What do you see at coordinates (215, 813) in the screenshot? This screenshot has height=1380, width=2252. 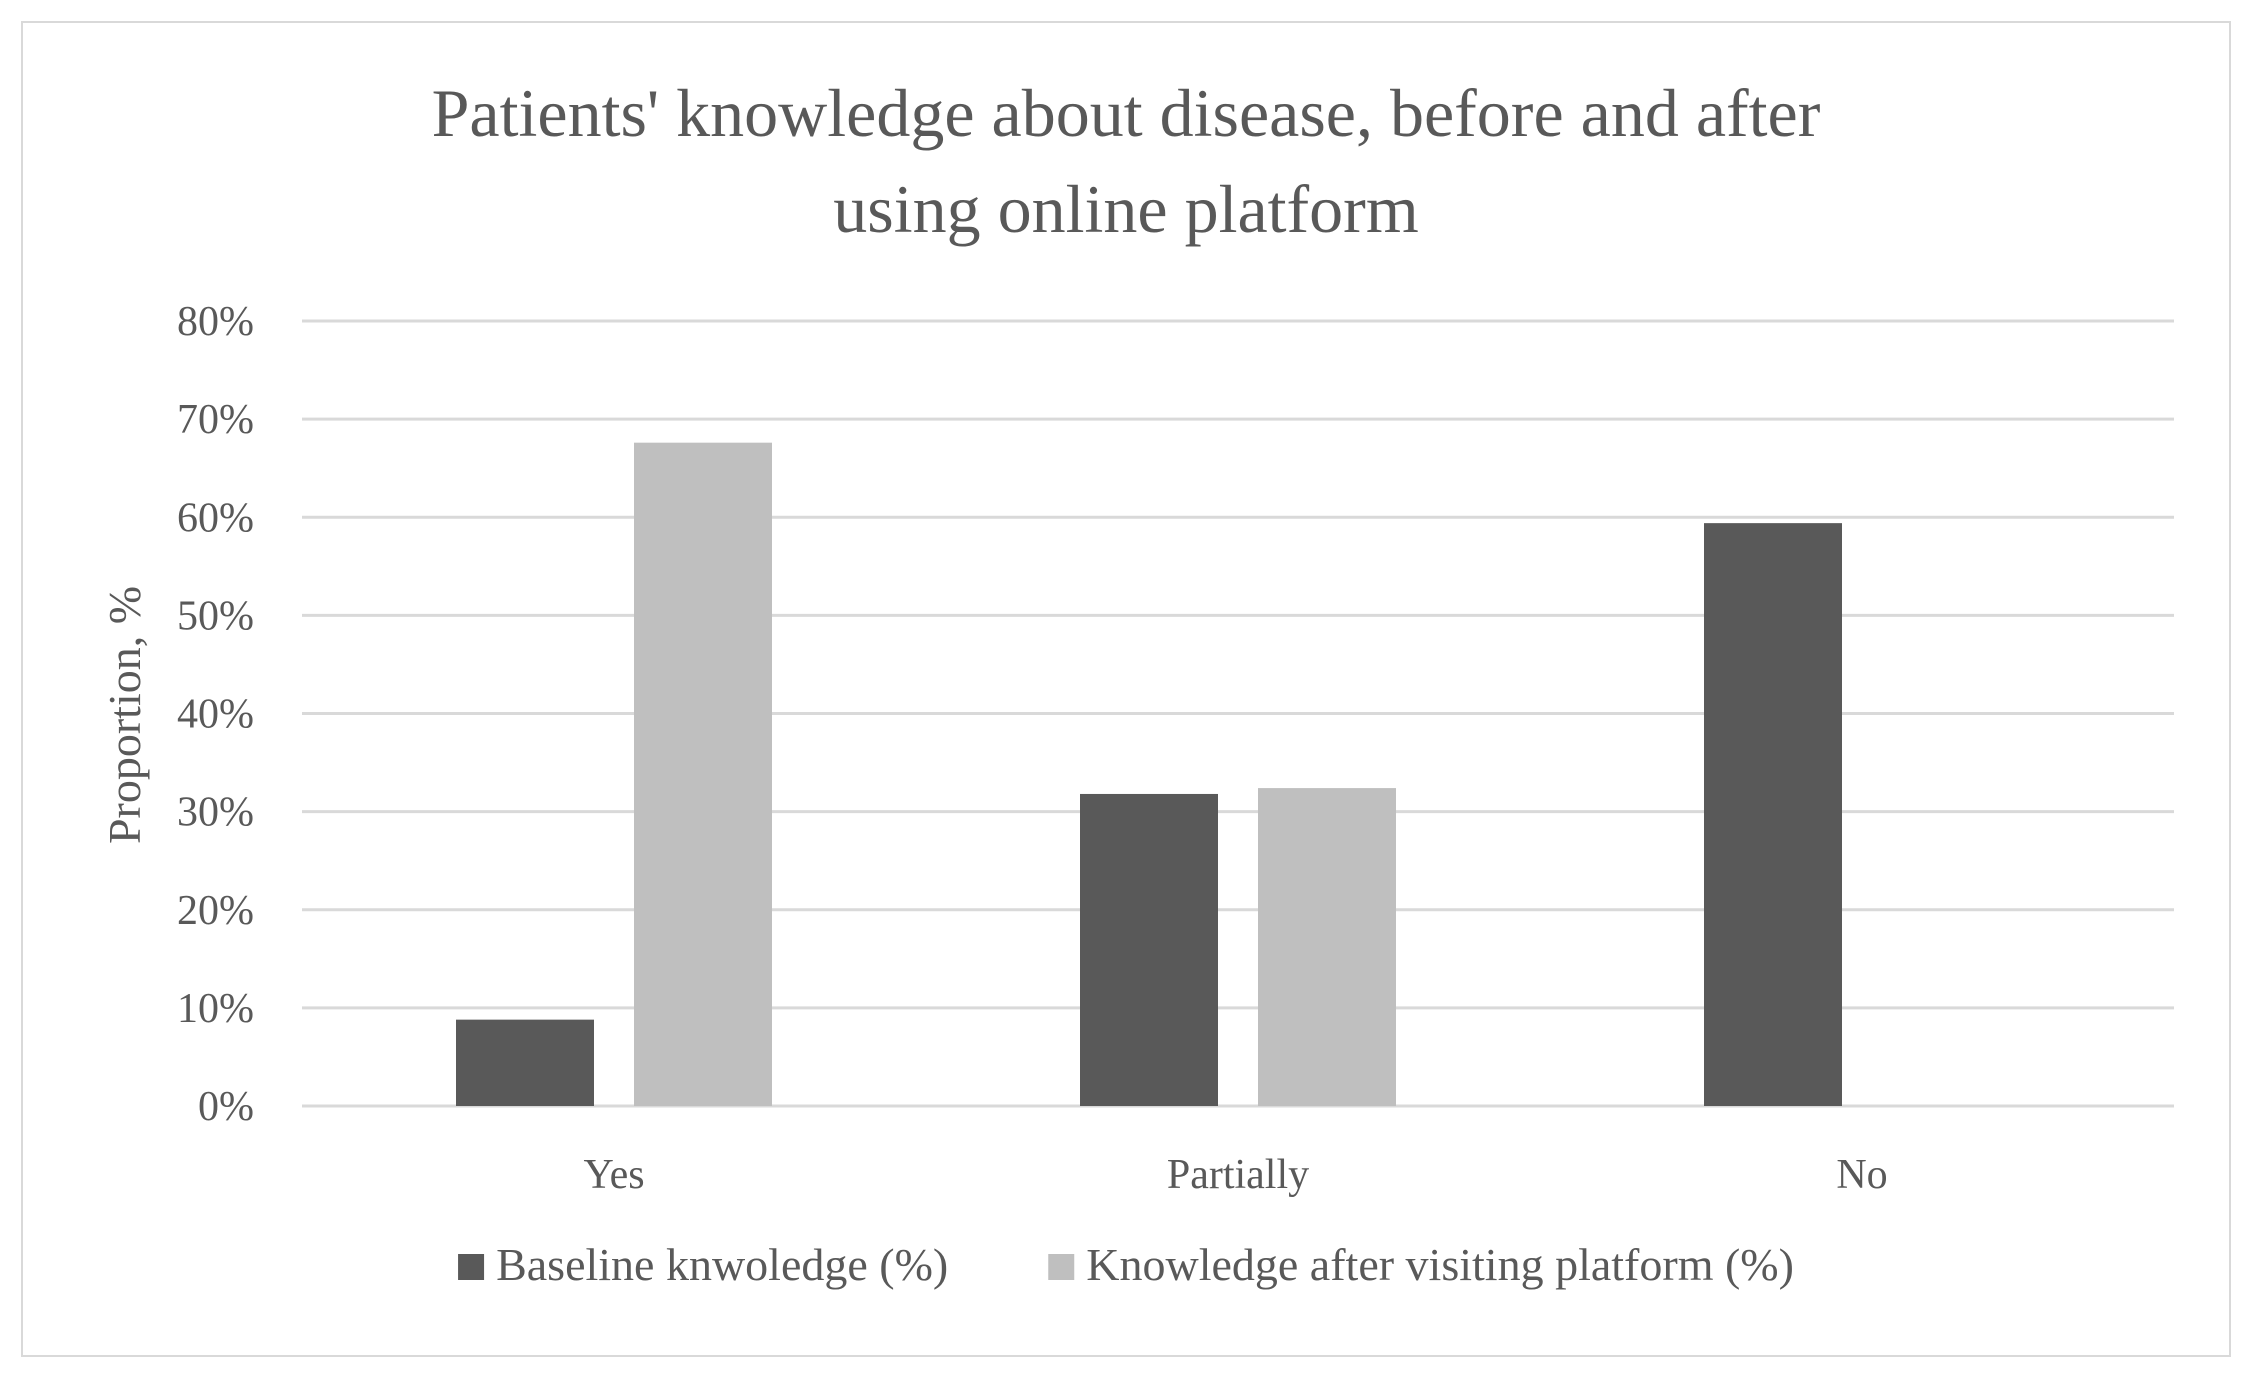 I see `y-tick-label: 30%` at bounding box center [215, 813].